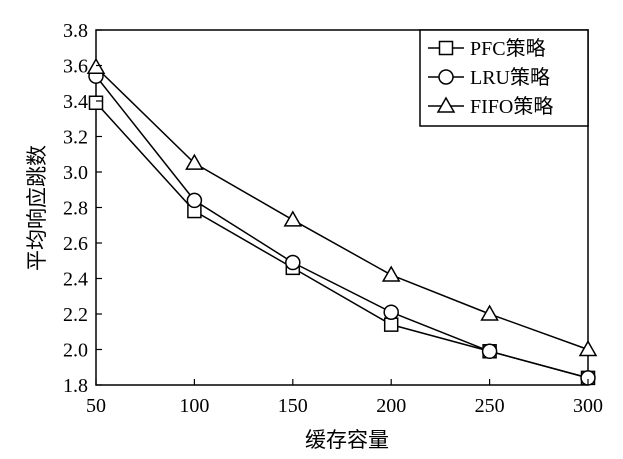  Describe the element at coordinates (75, 31) in the screenshot. I see `y-tick-label: 3.8` at that location.